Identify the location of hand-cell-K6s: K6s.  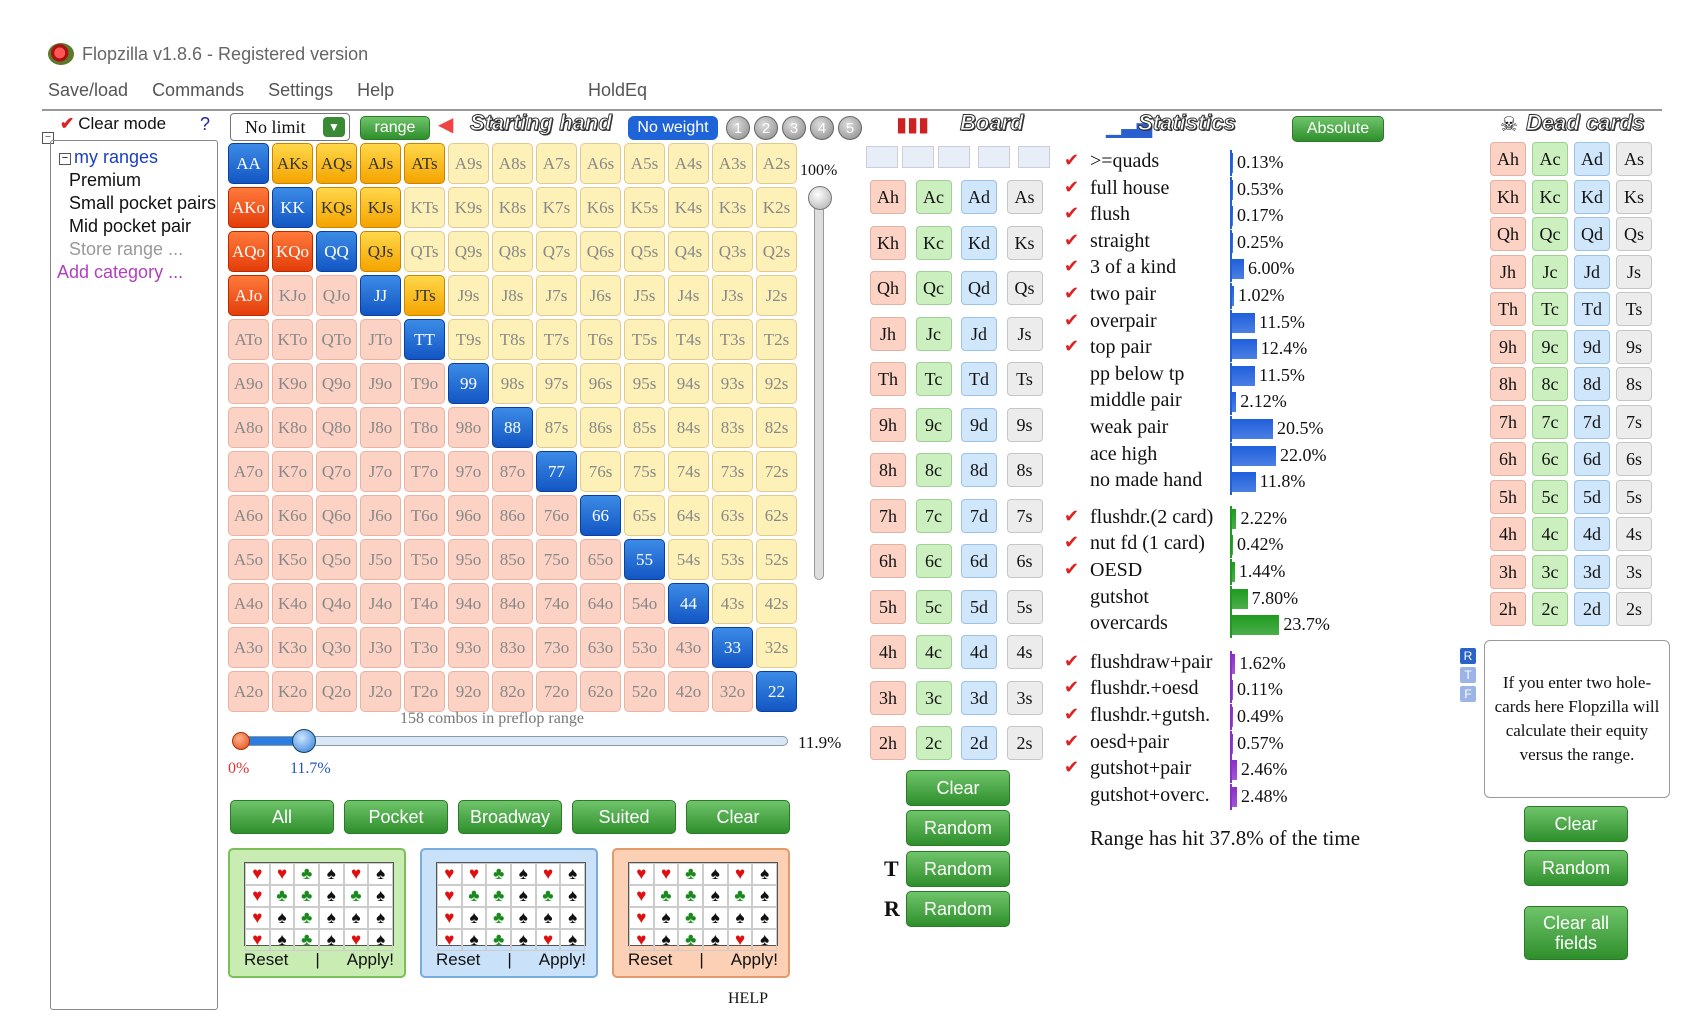
(600, 207).